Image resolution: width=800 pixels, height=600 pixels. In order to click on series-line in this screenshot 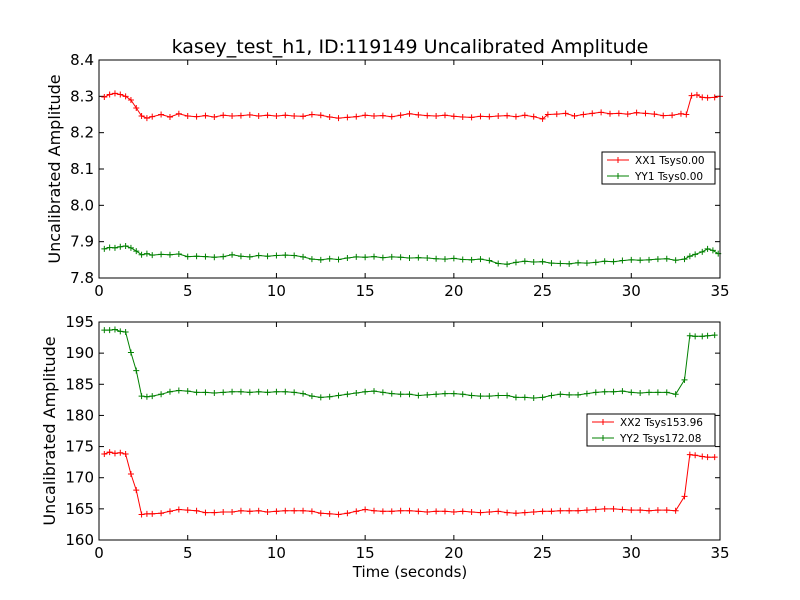, I will do `click(411, 255)`.